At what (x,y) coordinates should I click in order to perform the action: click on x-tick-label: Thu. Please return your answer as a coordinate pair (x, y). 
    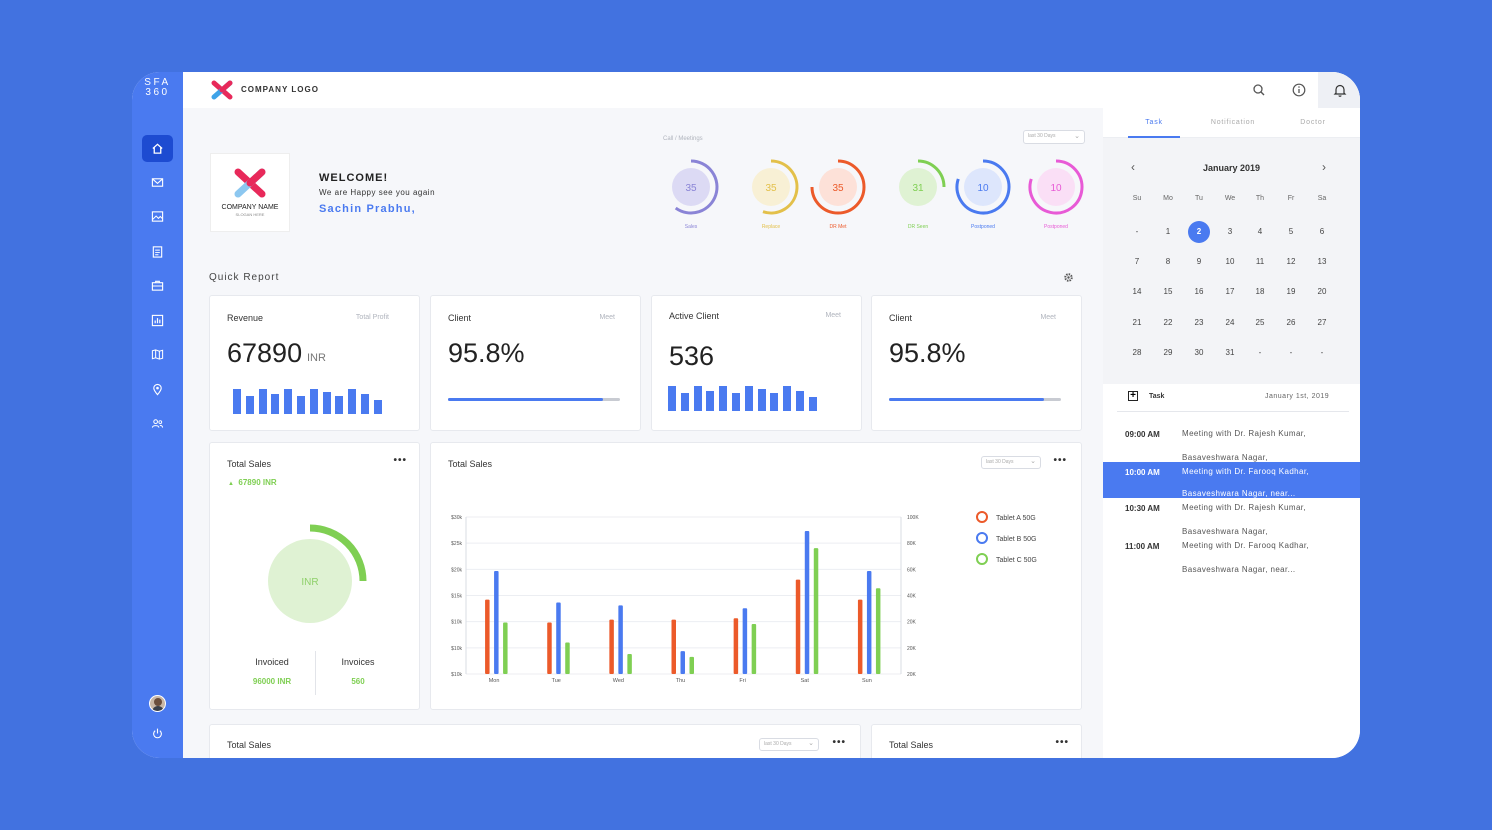
    Looking at the image, I should click on (680, 681).